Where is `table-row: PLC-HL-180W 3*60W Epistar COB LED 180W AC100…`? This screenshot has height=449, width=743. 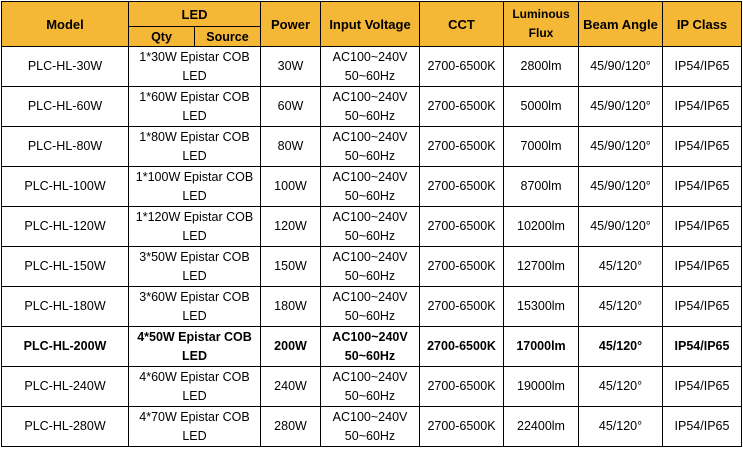
table-row: PLC-HL-180W 3*60W Epistar COB LED 180W AC100… is located at coordinates (371, 306).